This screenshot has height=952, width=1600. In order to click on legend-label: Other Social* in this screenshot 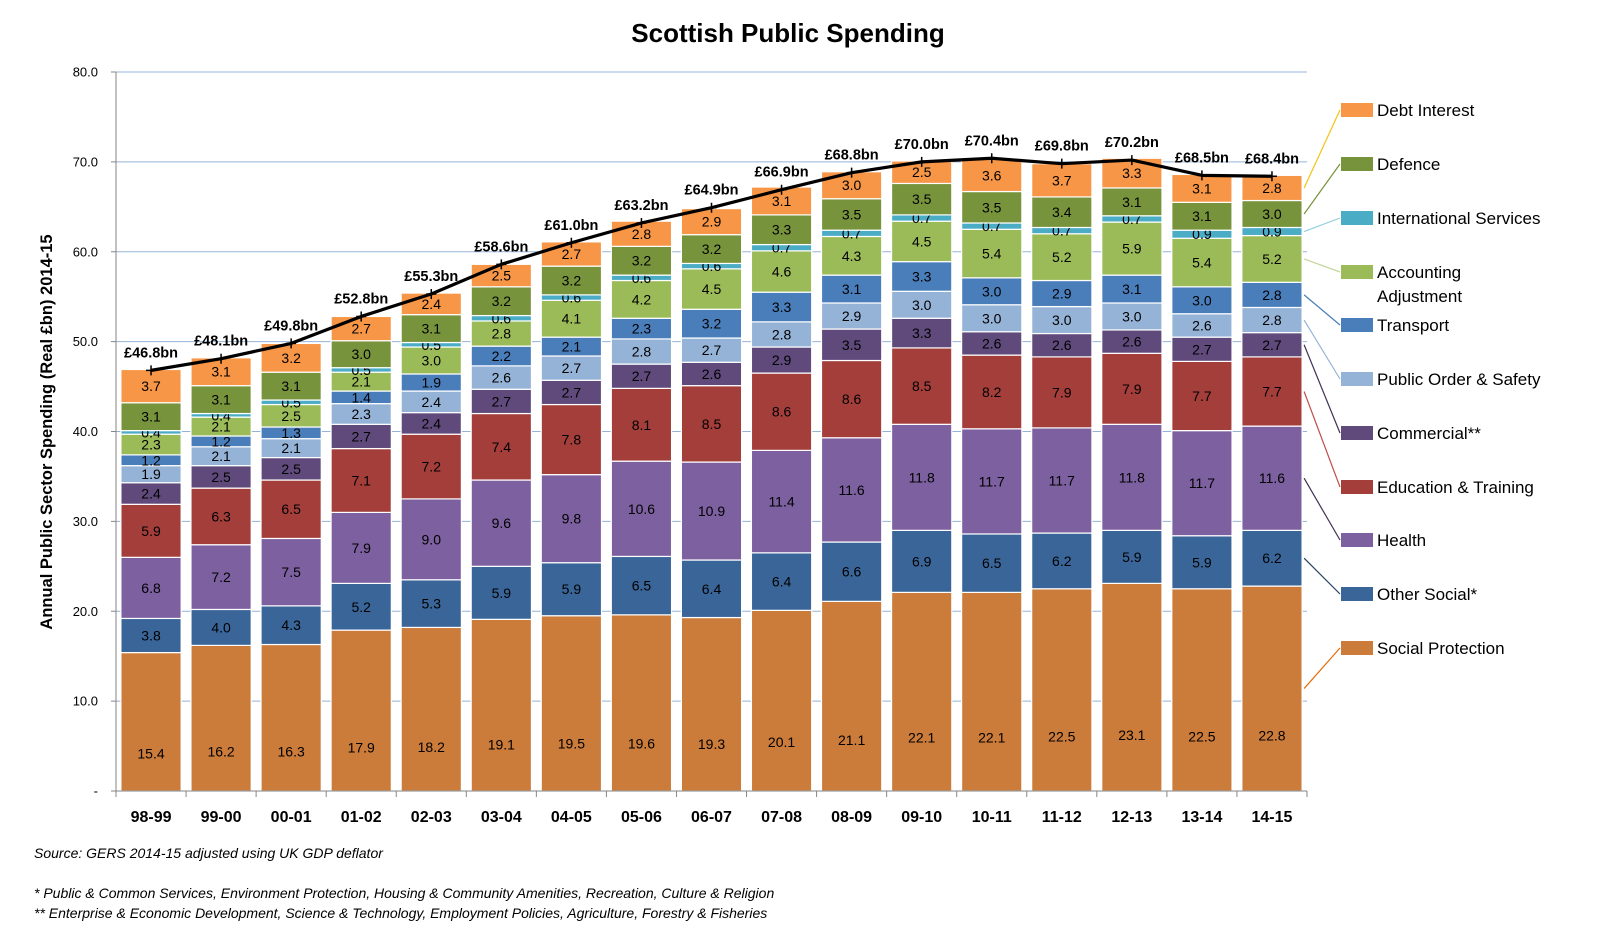, I will do `click(1427, 594)`.